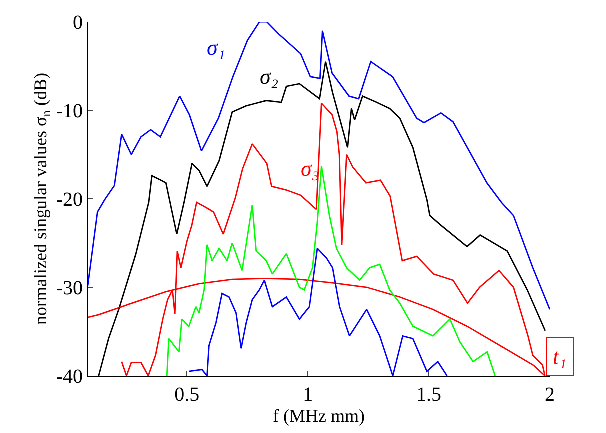 Image resolution: width=606 pixels, height=433 pixels. Describe the element at coordinates (310, 168) in the screenshot. I see `series-label: σ₃` at that location.